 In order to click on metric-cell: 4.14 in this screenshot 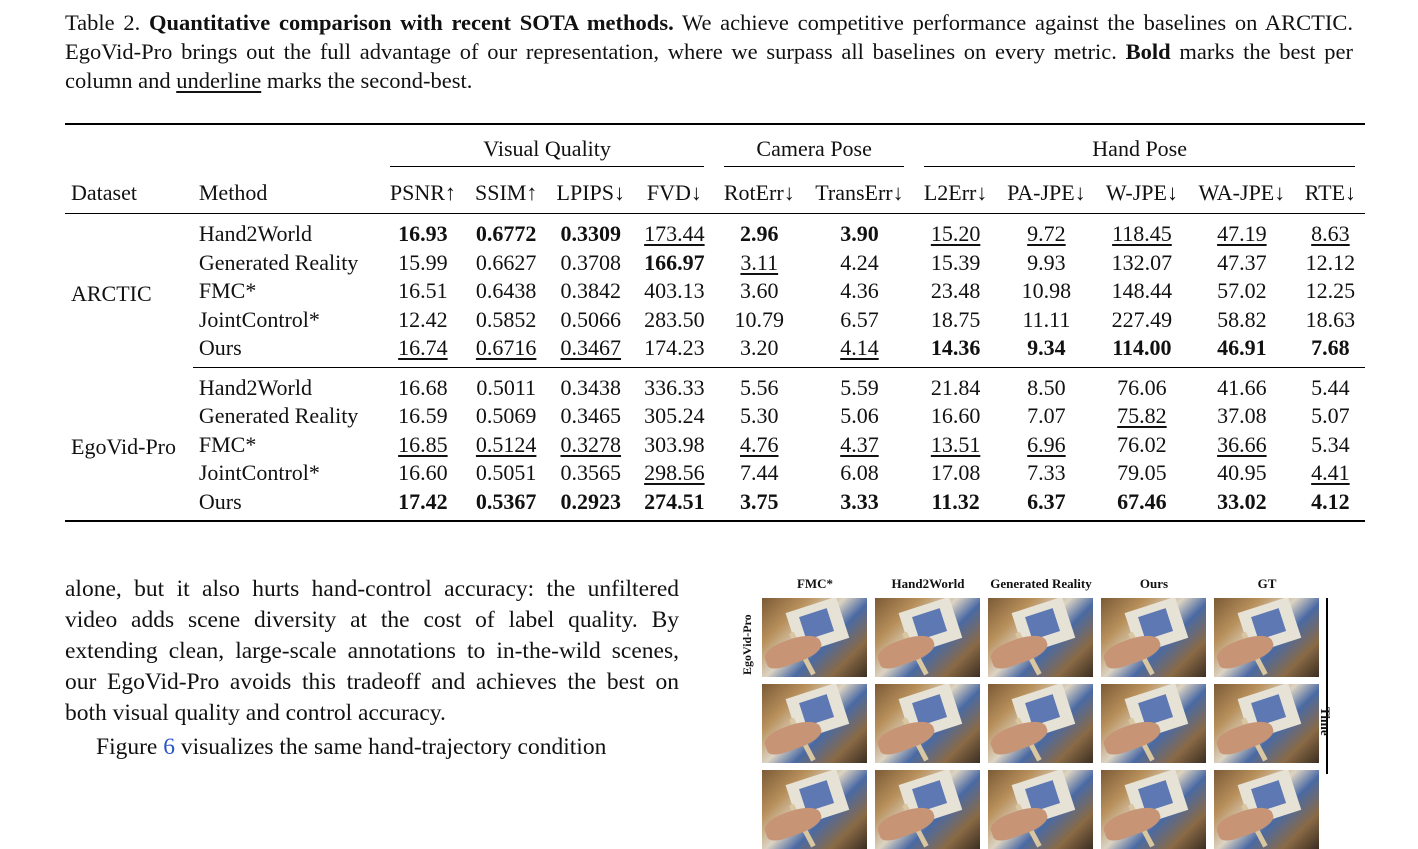, I will do `click(859, 351)`.